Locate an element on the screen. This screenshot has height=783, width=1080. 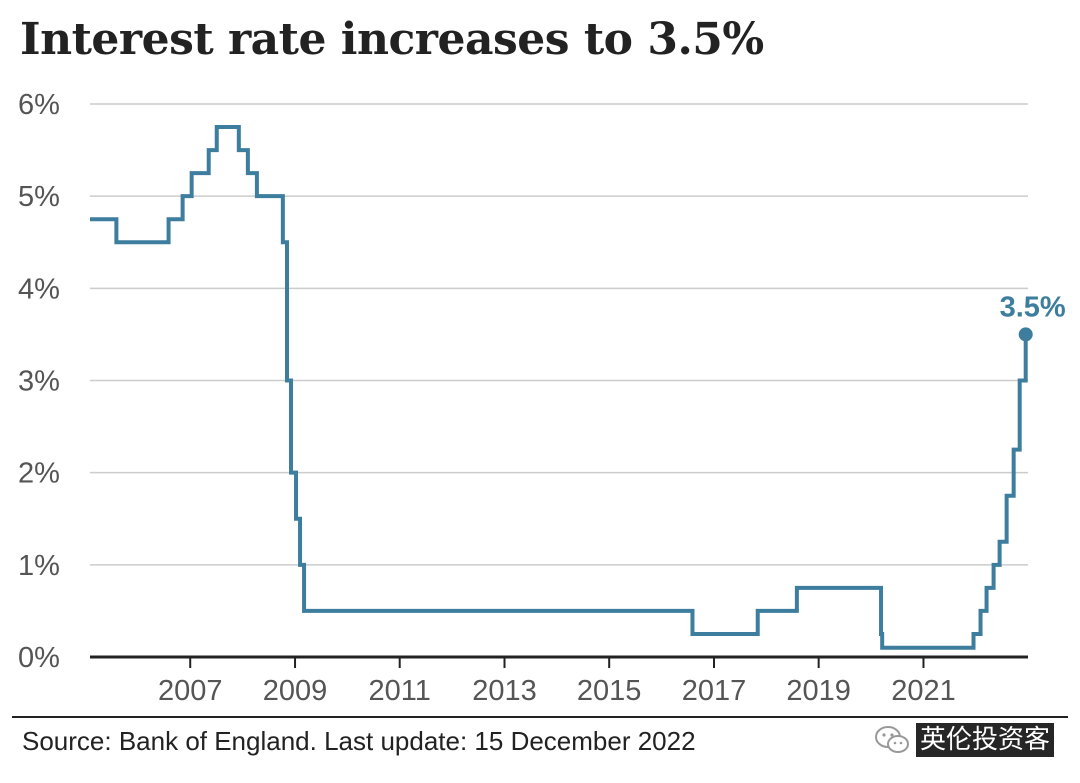
watermark-text: 英伦投资客 is located at coordinates (984, 740).